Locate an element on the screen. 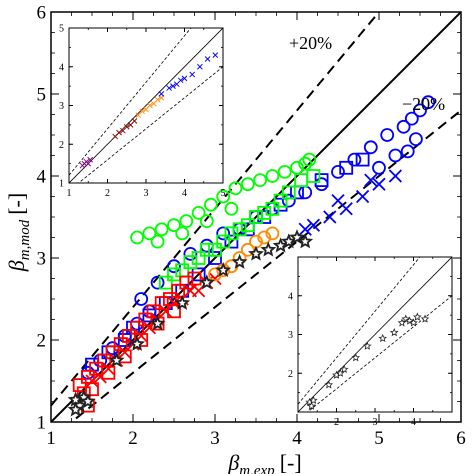  y-axis-label-beta: β is located at coordinates (16, 266).